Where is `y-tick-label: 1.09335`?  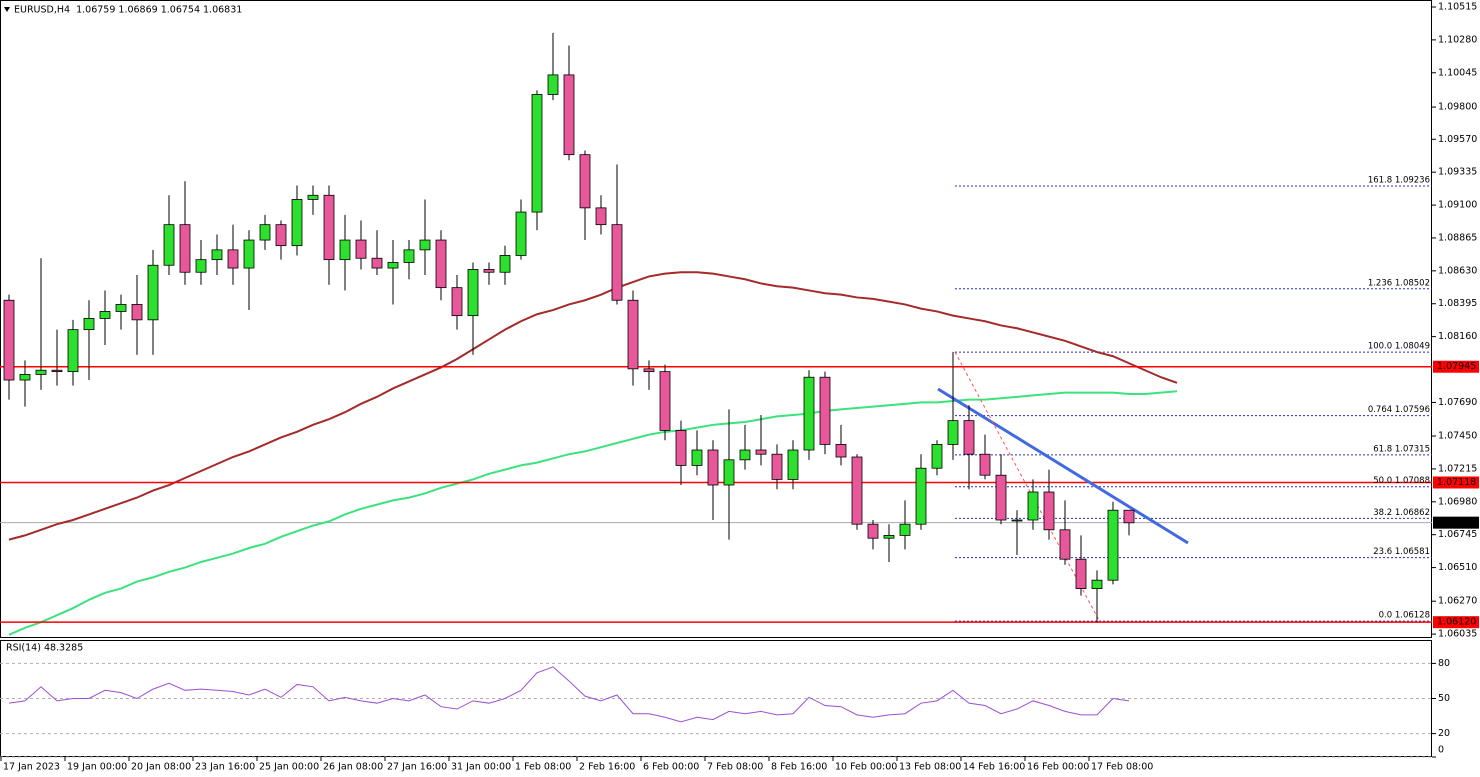 y-tick-label: 1.09335 is located at coordinates (1457, 172).